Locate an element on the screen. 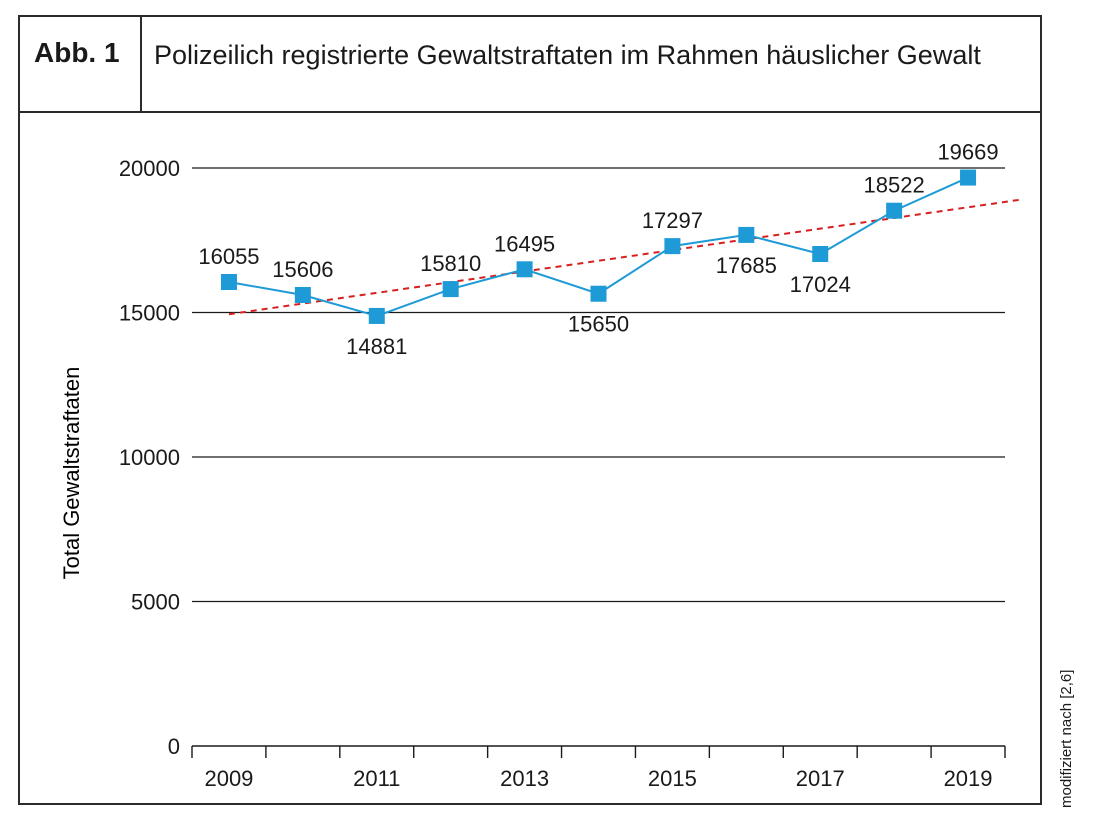 This screenshot has width=1100, height=839. y-tick-label: 10000 is located at coordinates (149, 457).